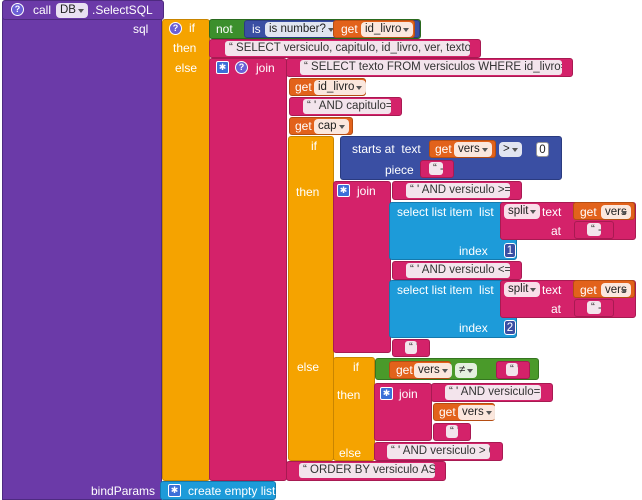 The height and width of the screenshot is (500, 642). What do you see at coordinates (185, 48) in the screenshot?
I see `outer-then-label: then` at bounding box center [185, 48].